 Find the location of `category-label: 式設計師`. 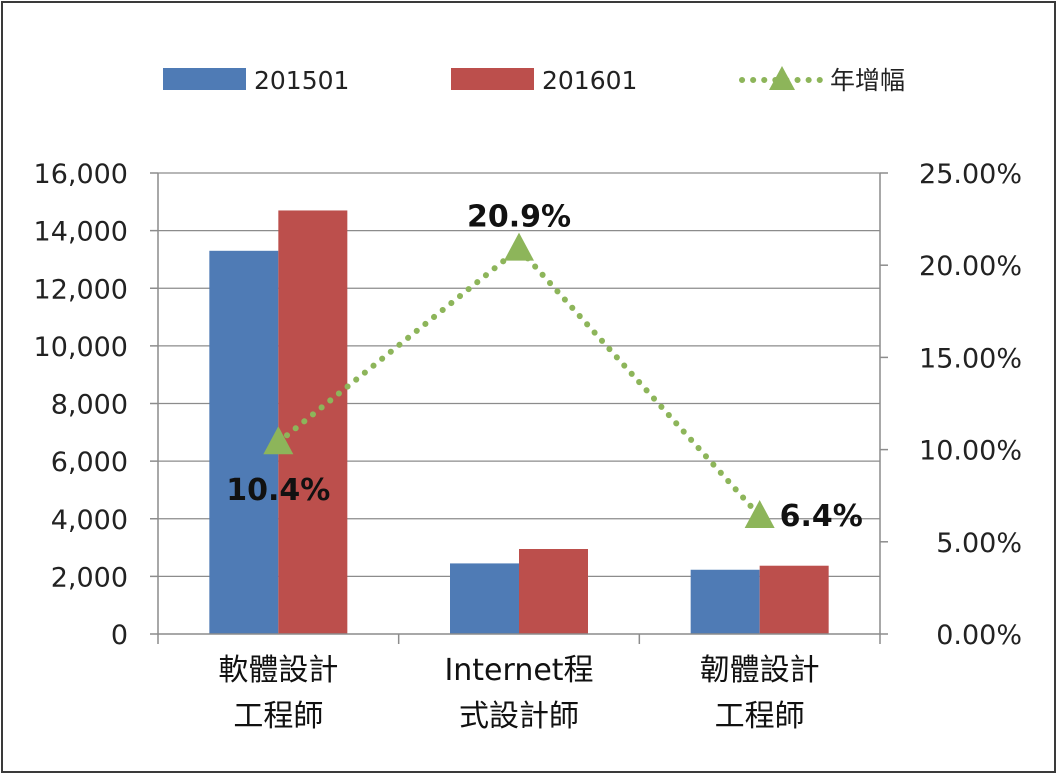

category-label: 式設計師 is located at coordinates (519, 716).